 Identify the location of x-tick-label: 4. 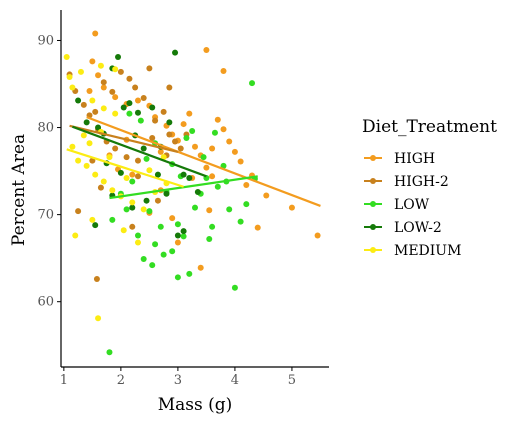
(235, 380).